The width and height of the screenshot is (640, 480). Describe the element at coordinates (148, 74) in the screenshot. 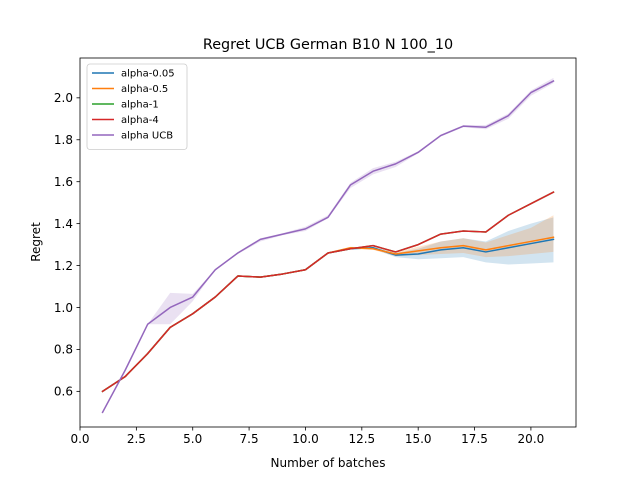

I see `legend-label-alpha-0-05: alpha-0.05` at that location.